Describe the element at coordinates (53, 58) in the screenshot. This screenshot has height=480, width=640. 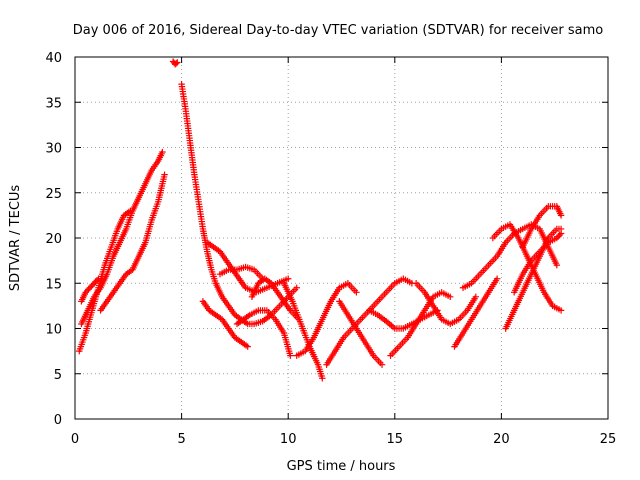
I see `y-tick-label: 40` at that location.